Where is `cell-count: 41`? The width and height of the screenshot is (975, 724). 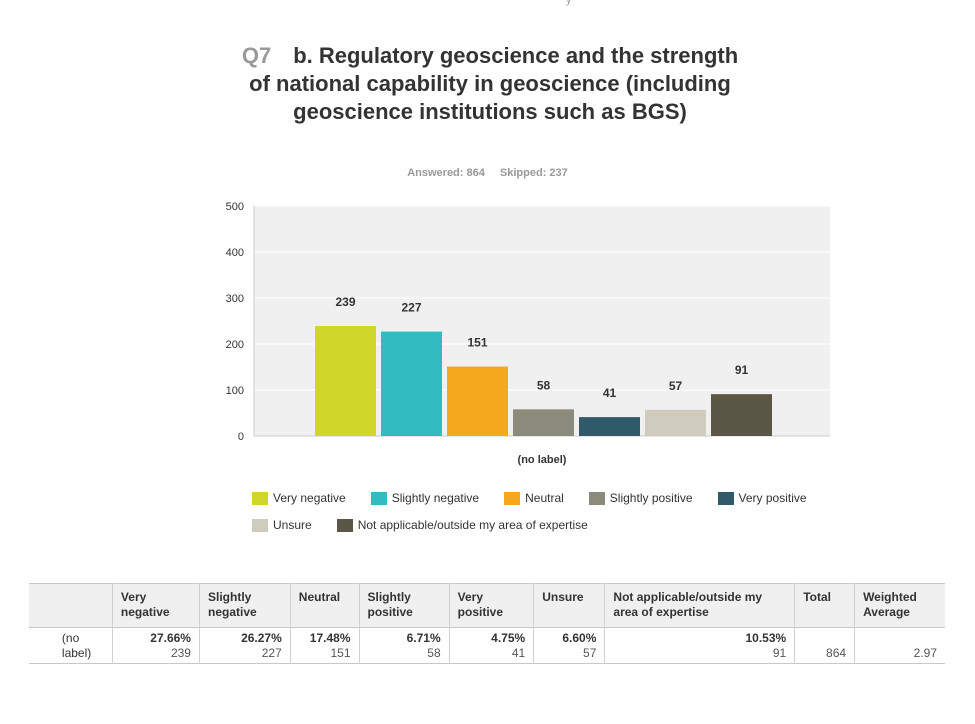 cell-count: 41 is located at coordinates (518, 653).